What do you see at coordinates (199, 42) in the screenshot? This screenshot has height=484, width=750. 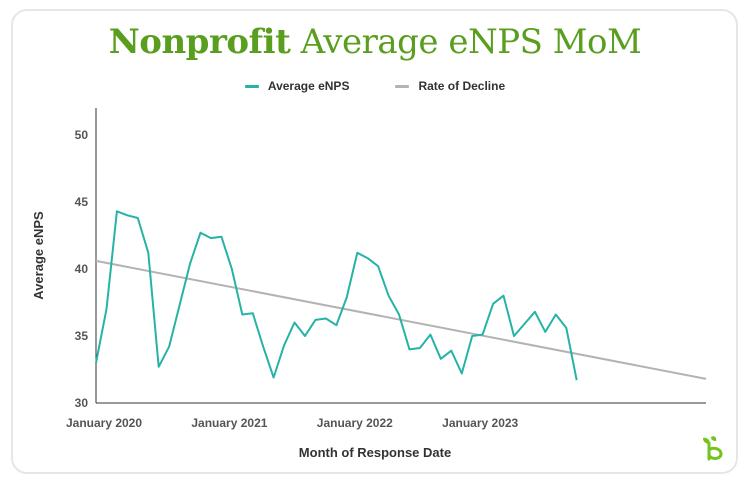 I see `chart-title-bold: Nonprofit` at bounding box center [199, 42].